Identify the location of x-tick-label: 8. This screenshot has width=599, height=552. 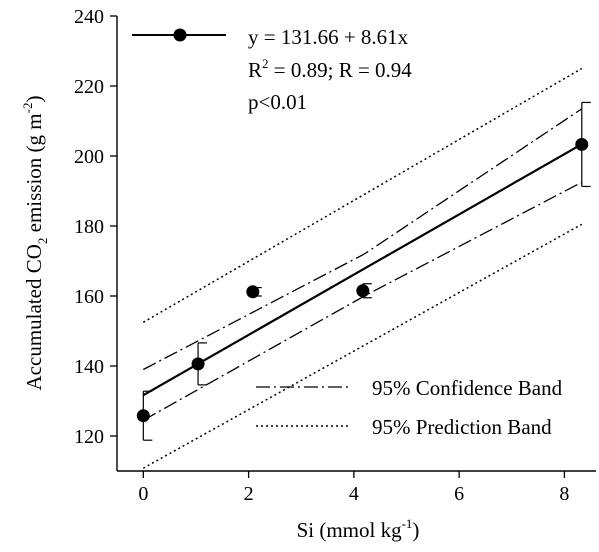
(564, 494).